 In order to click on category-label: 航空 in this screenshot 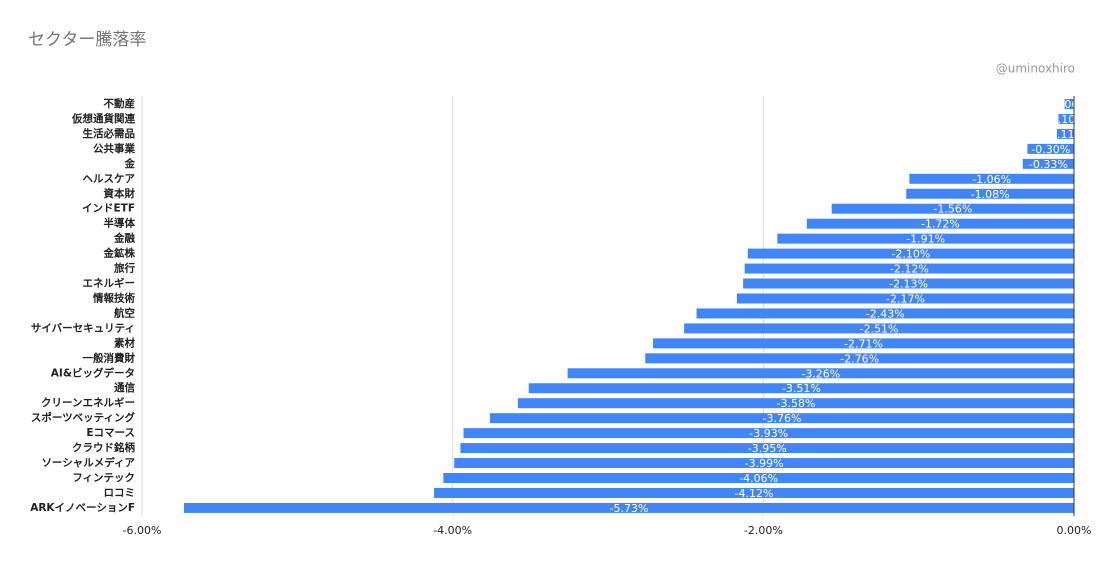, I will do `click(124, 312)`.